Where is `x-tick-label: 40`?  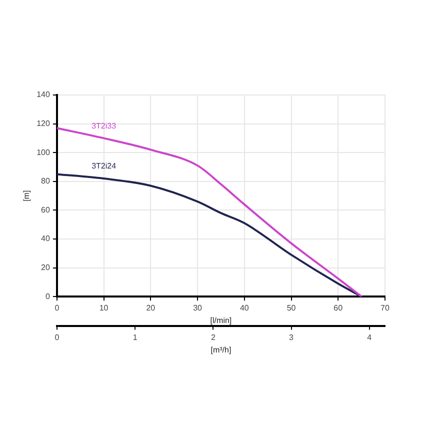 x-tick-label: 40 is located at coordinates (245, 308).